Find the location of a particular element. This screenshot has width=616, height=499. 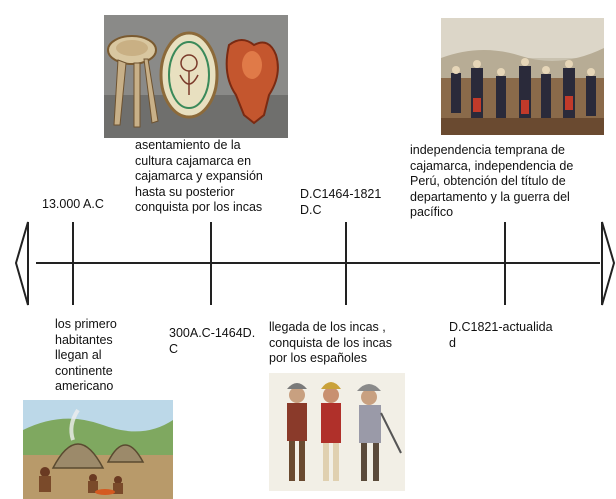

event-3-date: D.C1464-1821 D.C is located at coordinates (341, 202).